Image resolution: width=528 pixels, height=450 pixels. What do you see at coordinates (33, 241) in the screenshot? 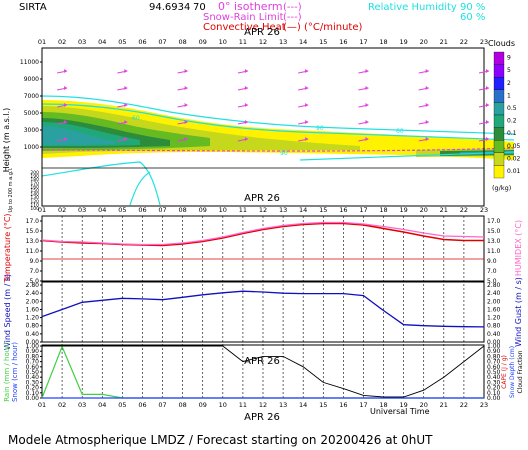
I see `temp-ytick: 13.0` at bounding box center [33, 241].